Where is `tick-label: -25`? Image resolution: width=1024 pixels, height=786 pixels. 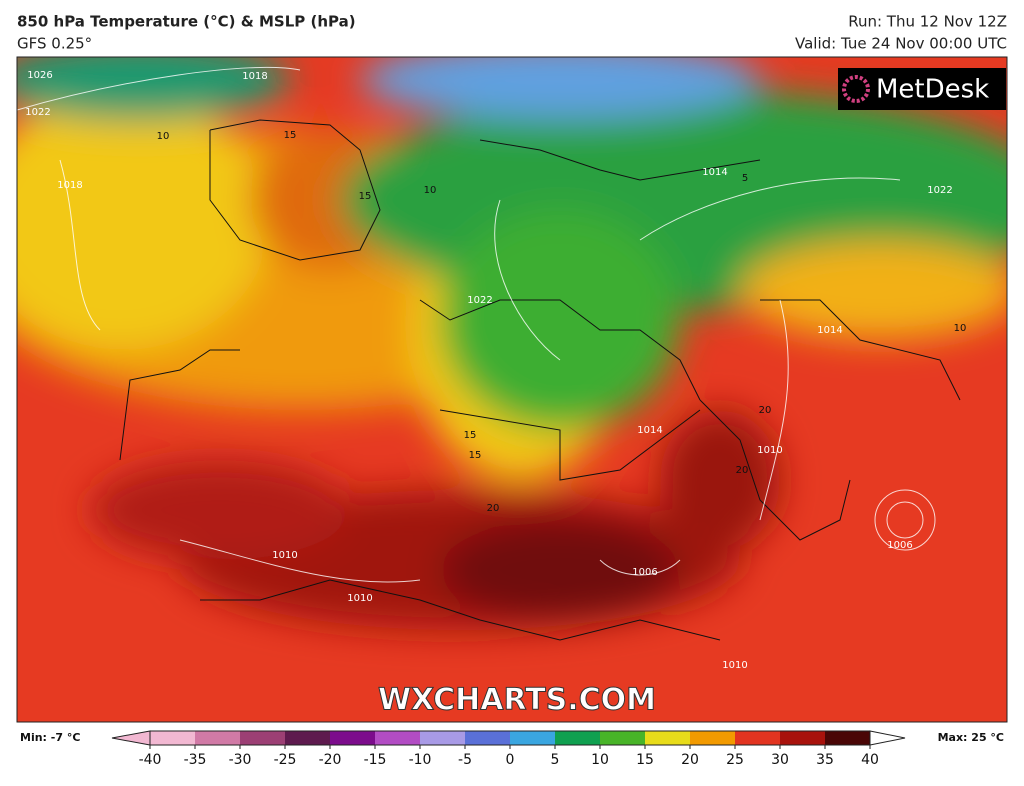
tick-label: -25 is located at coordinates (285, 760).